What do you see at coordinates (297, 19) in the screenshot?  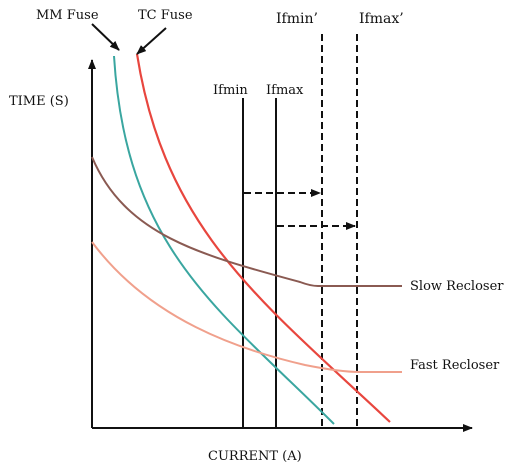 I see `ifmin-prime-label: Ifmin’` at bounding box center [297, 19].